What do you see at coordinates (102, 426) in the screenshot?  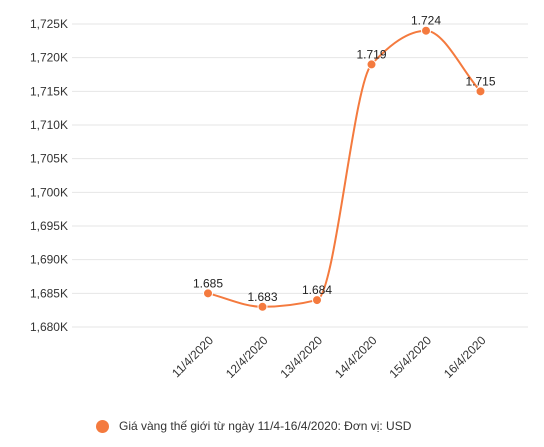 I see `legend-marker-icon` at bounding box center [102, 426].